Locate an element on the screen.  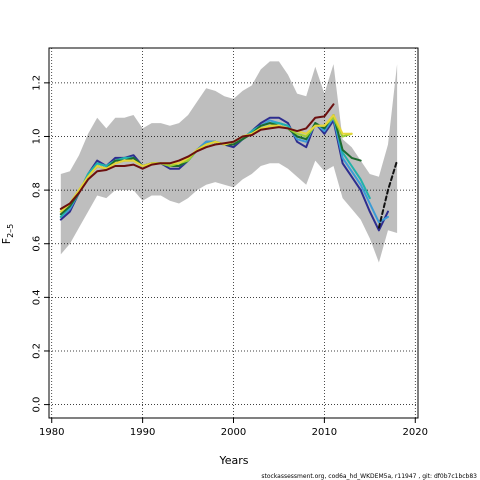
y-tick-label-1: 1.0 is located at coordinates (37, 137).